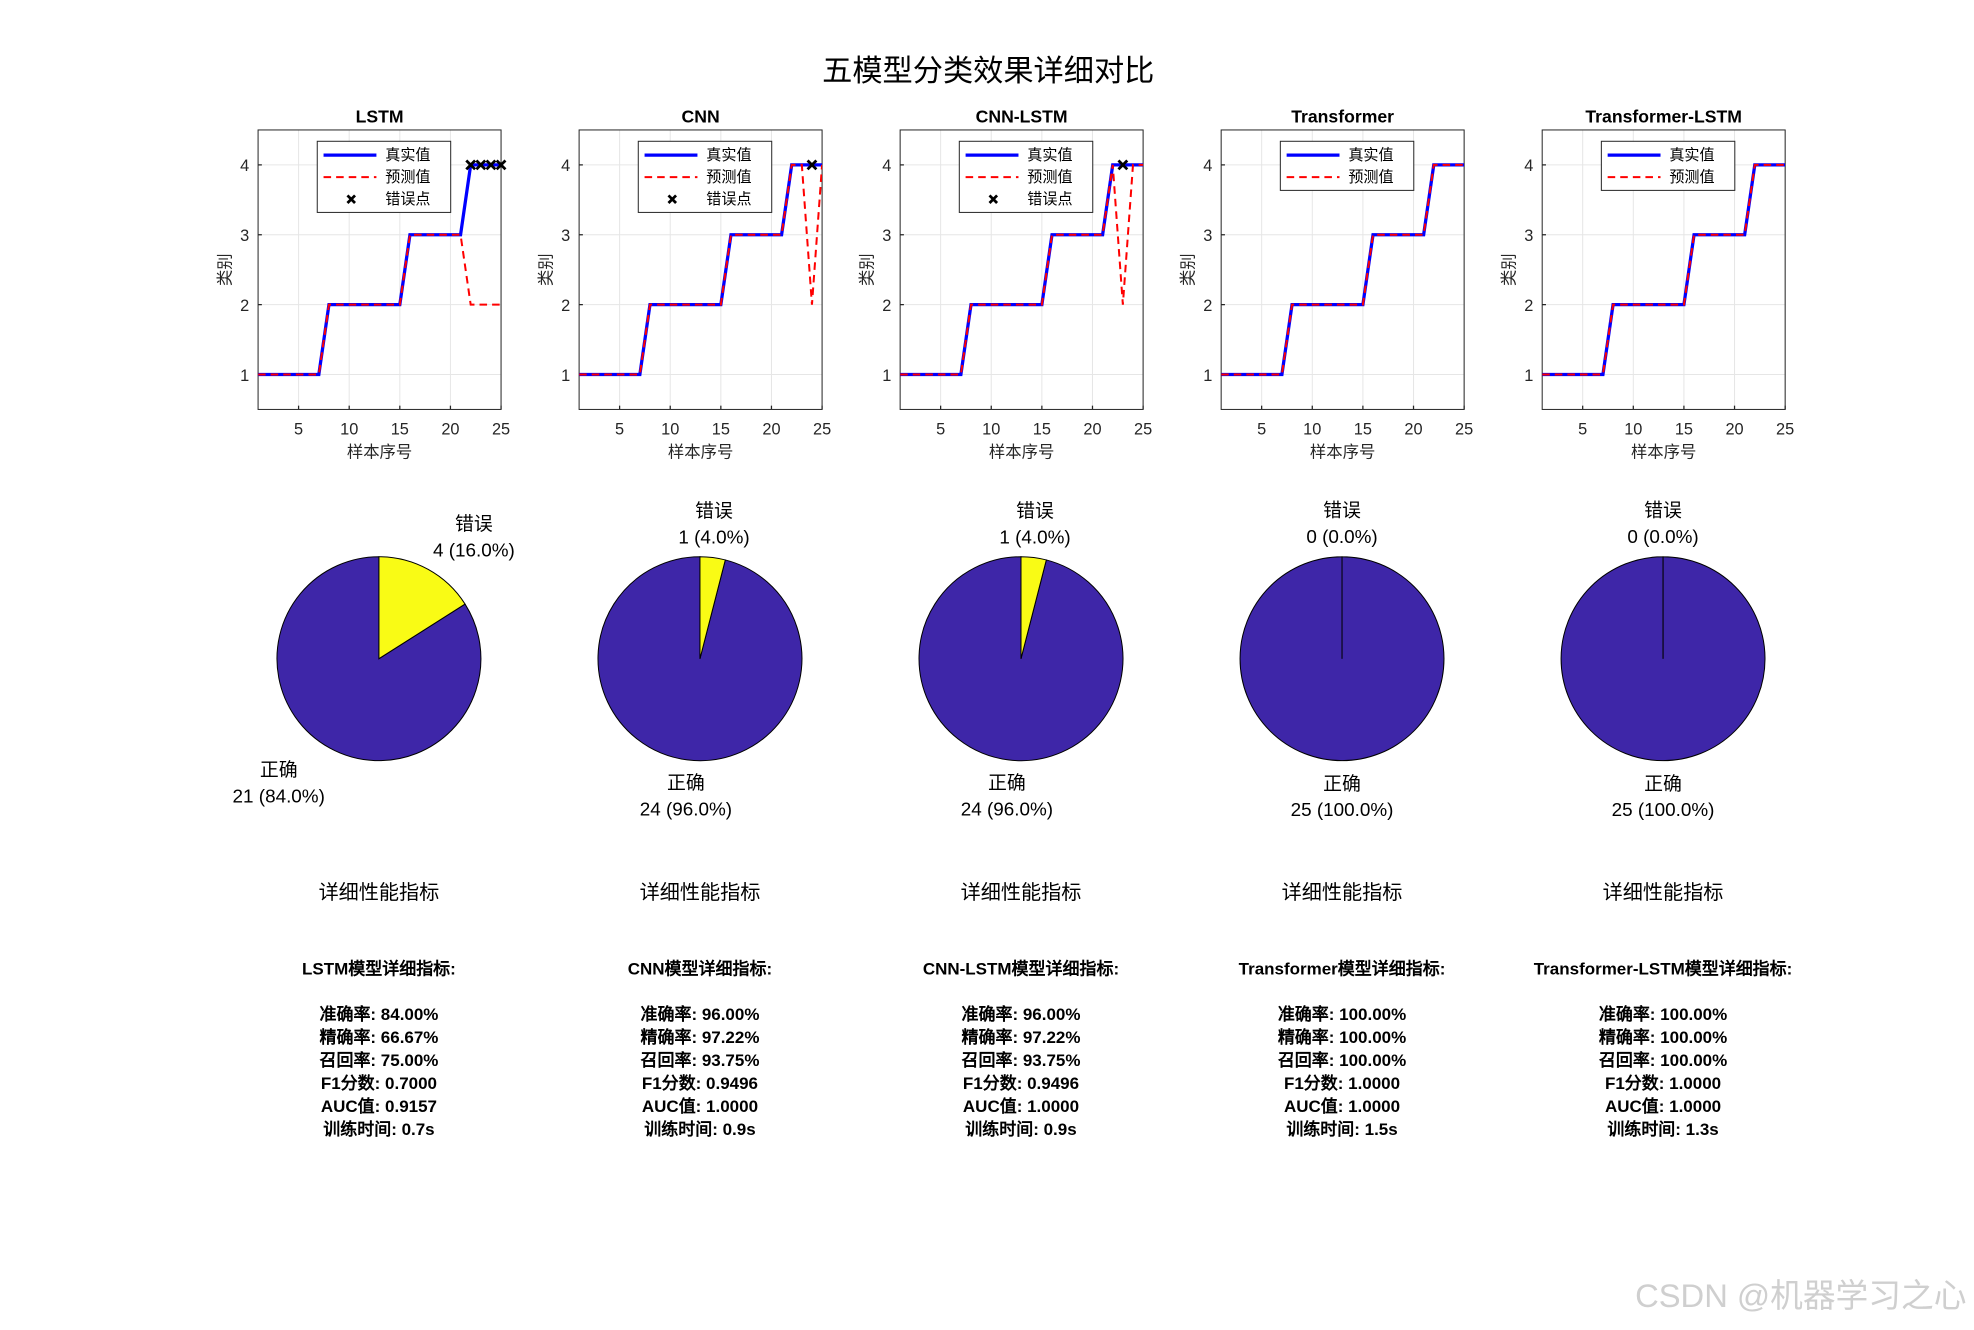 The height and width of the screenshot is (1330, 1974). I want to click on metrics-title: Transformer-LSTM模型详细指标:, so click(1663, 969).